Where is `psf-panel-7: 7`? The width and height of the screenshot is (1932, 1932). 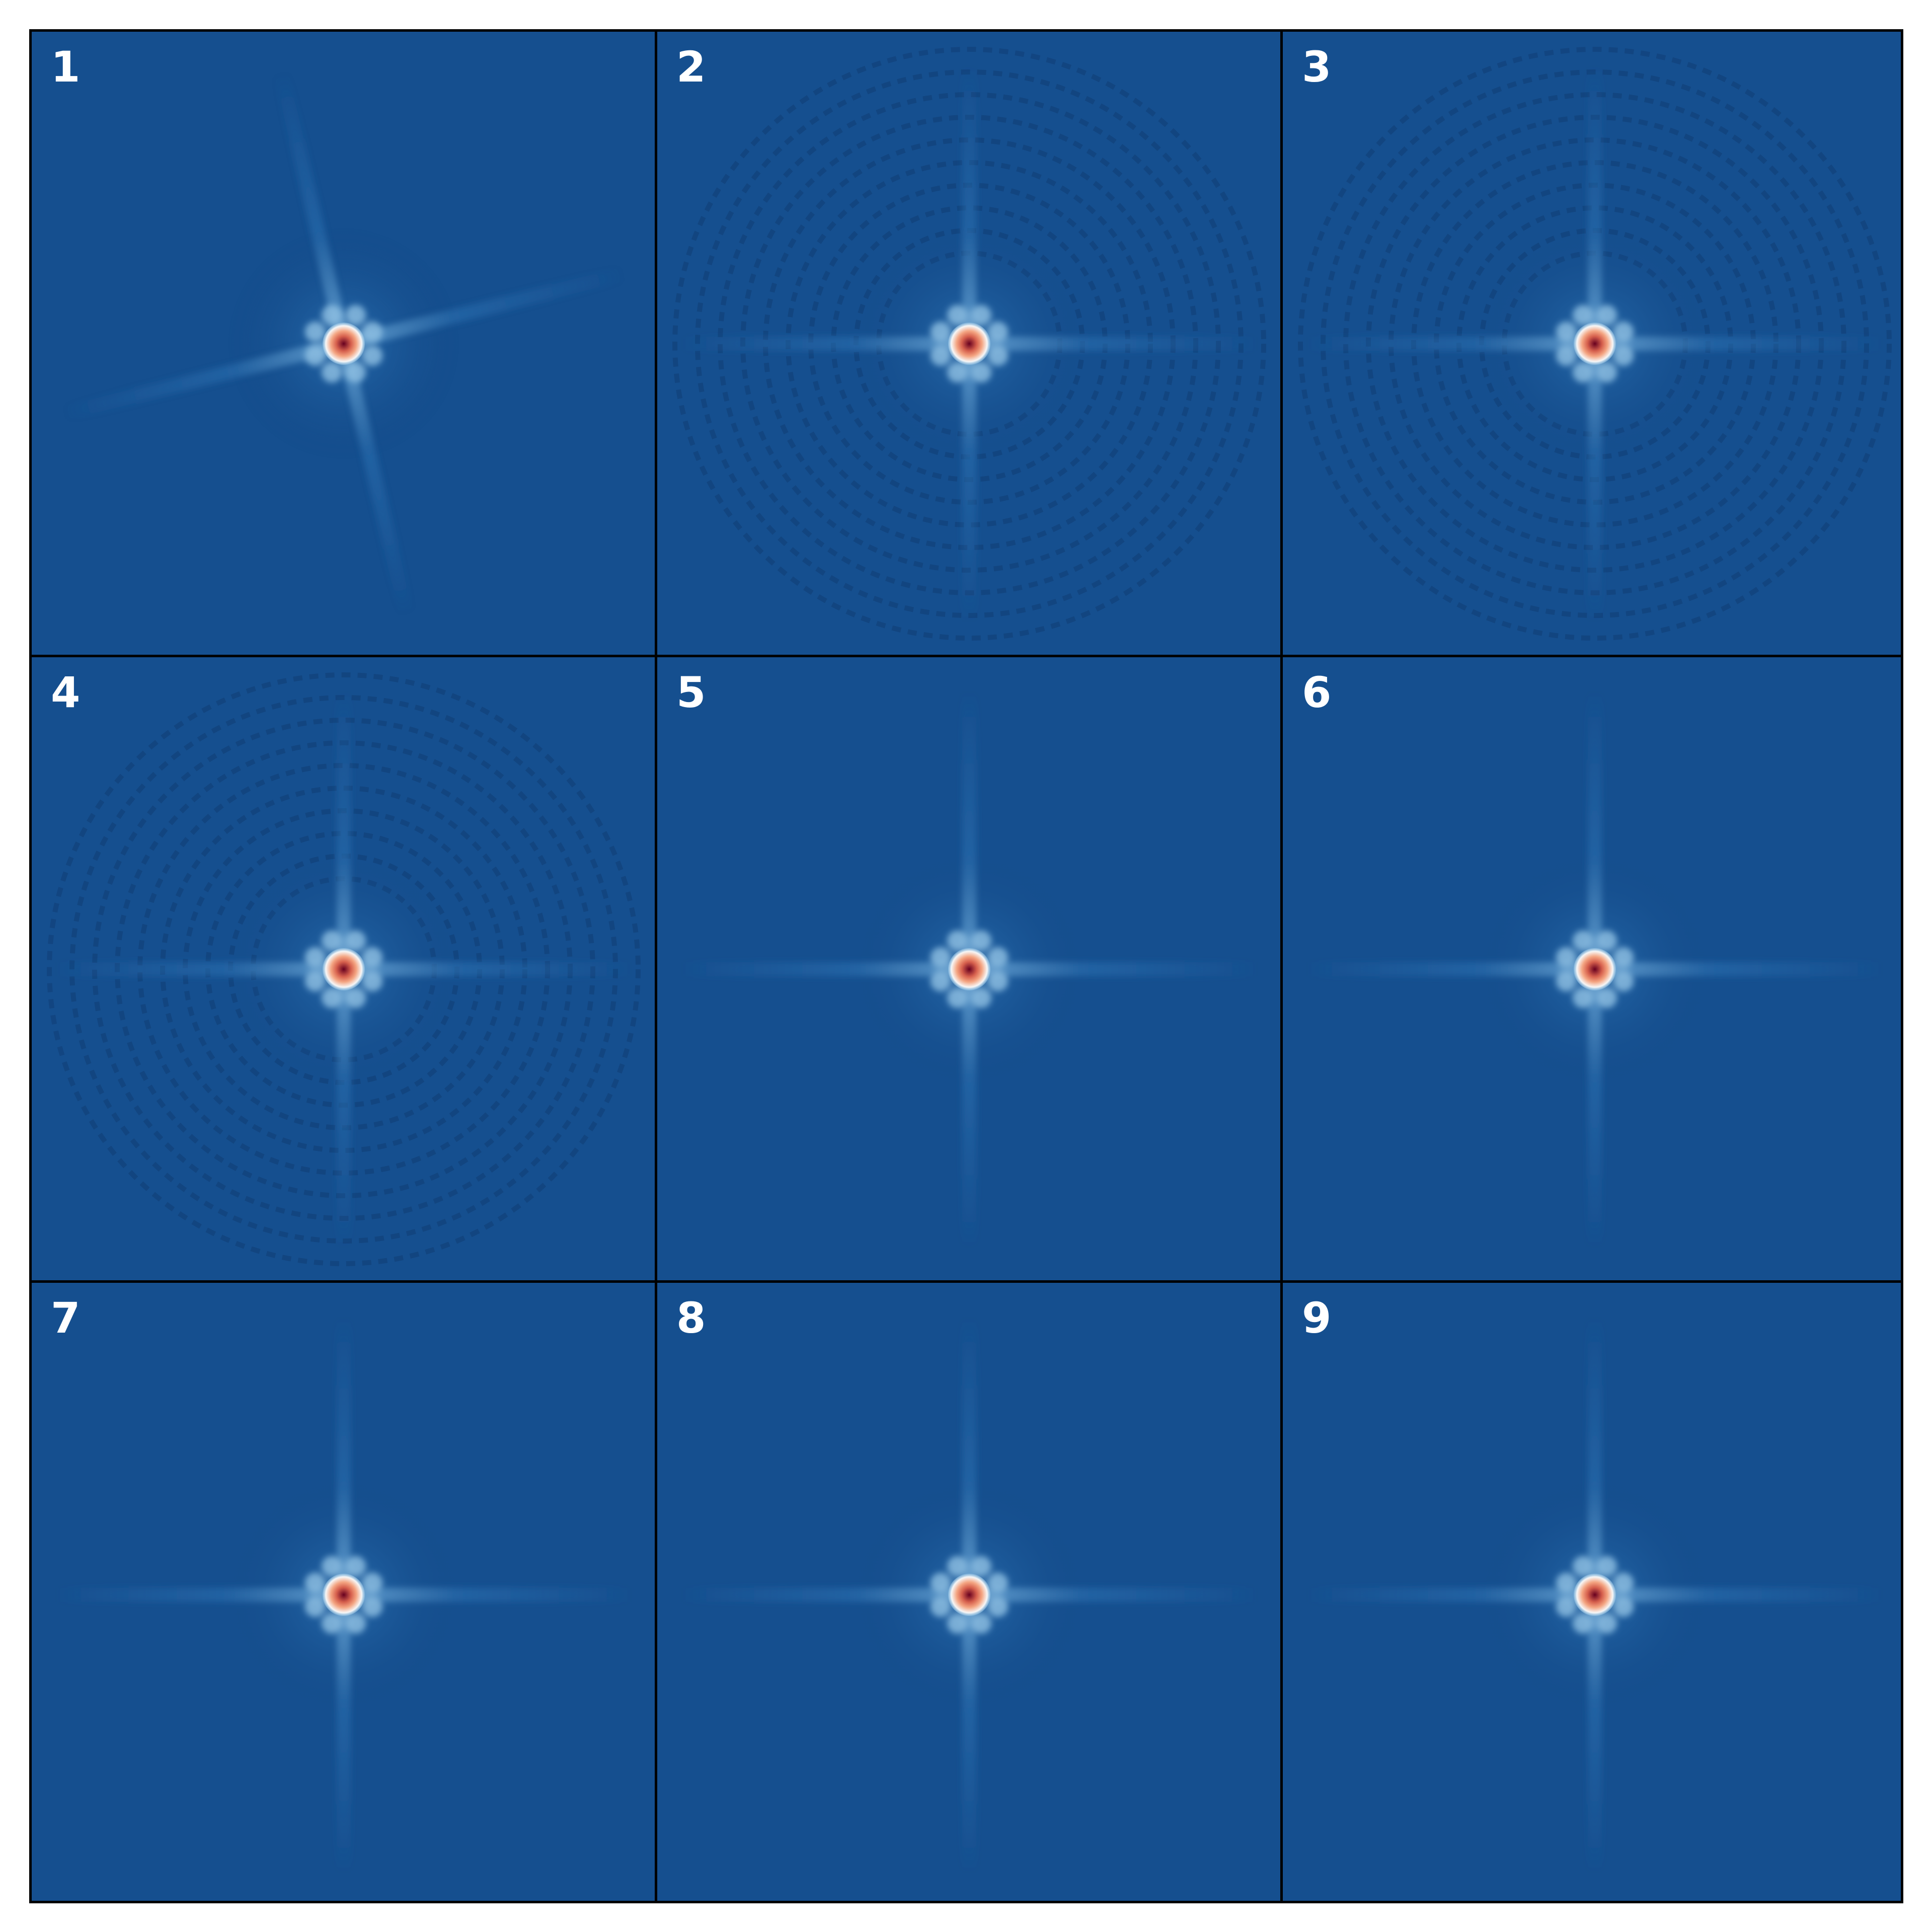 psf-panel-7: 7 is located at coordinates (343, 1592).